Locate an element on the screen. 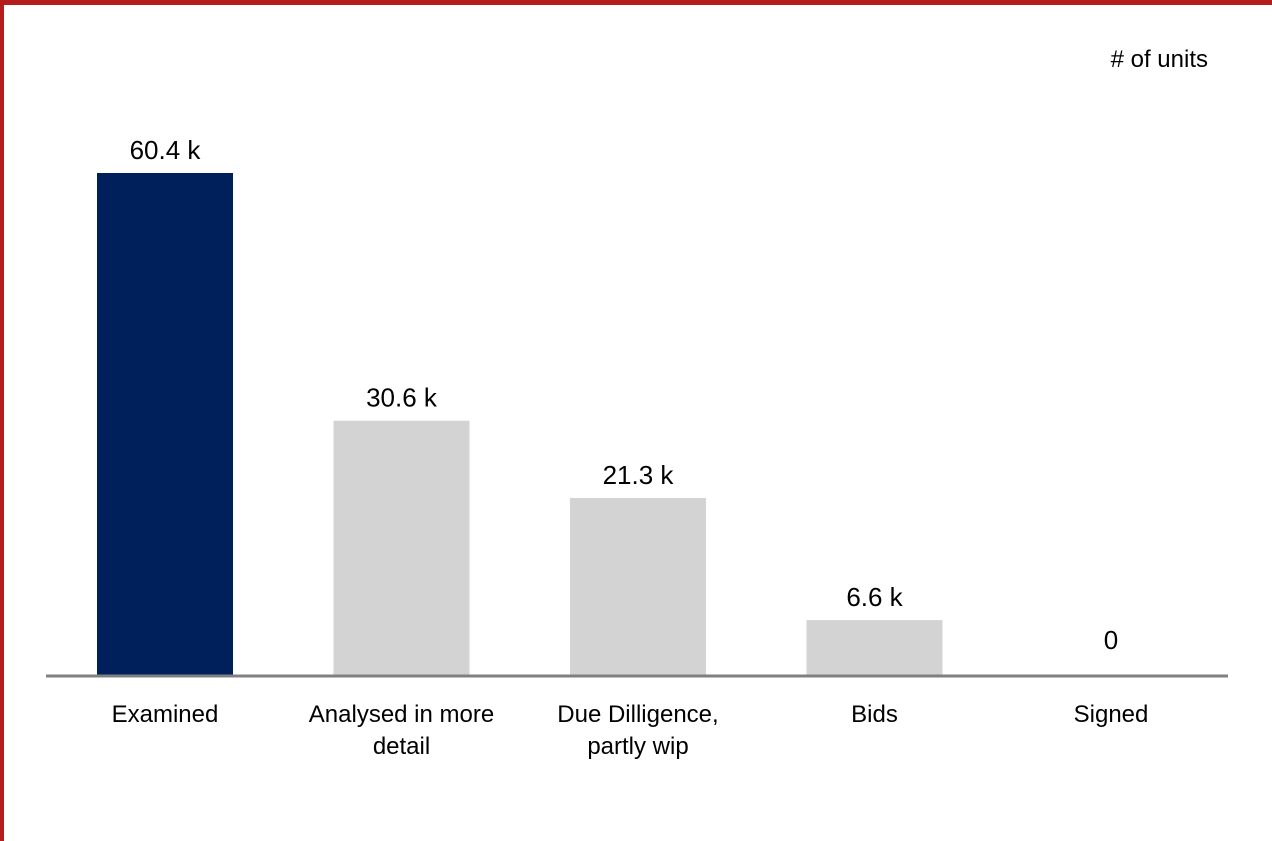 This screenshot has height=841, width=1272. value-label-2: 21.3 k is located at coordinates (639, 475).